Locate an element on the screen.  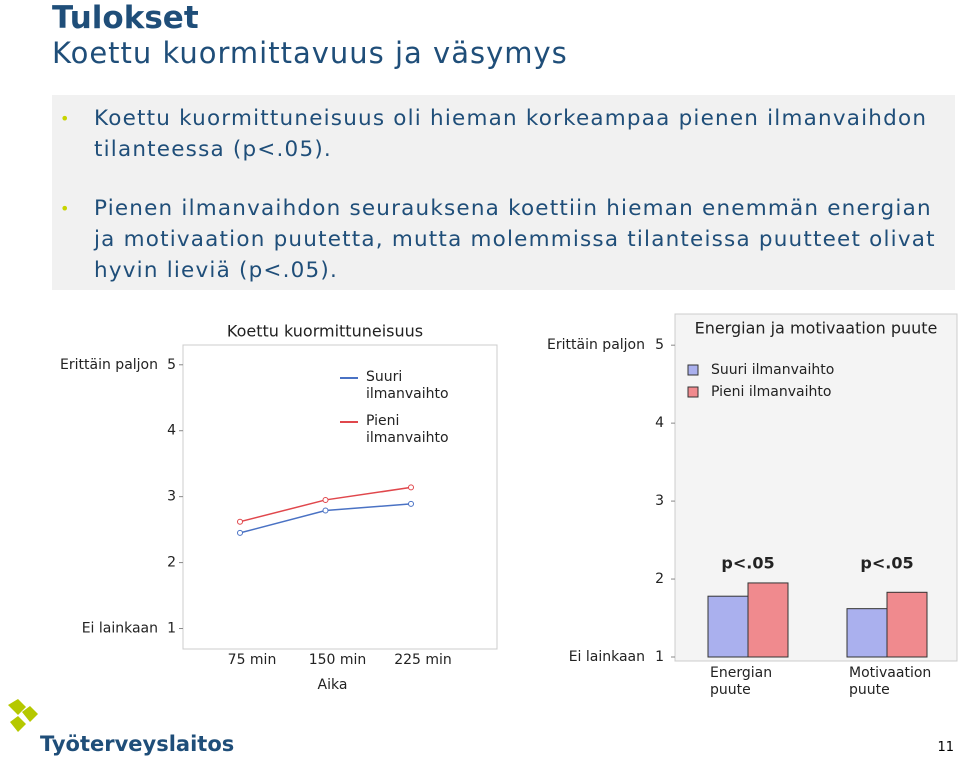
x-axis-label: Aika is located at coordinates (333, 685).